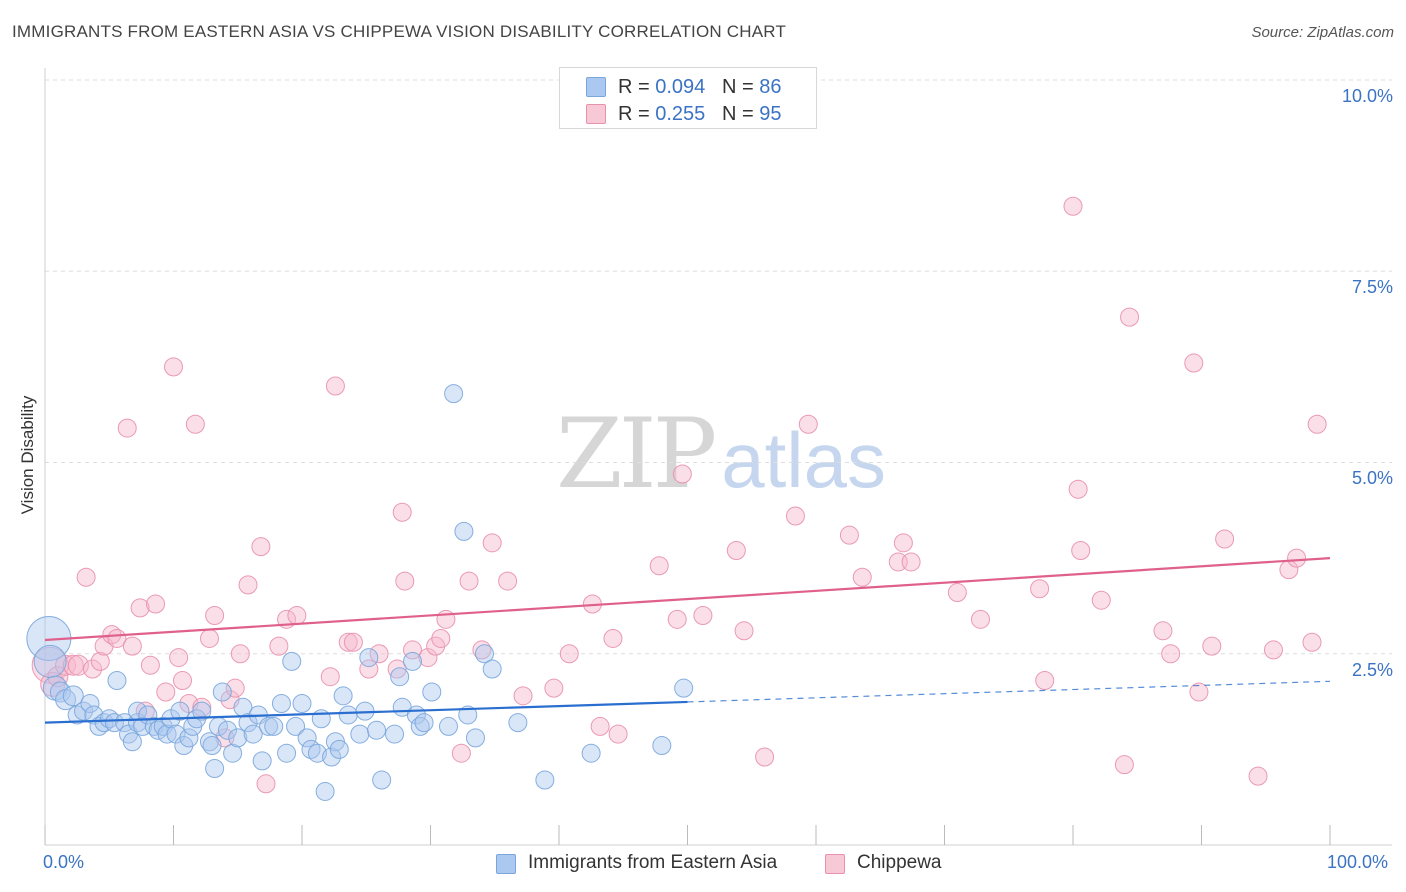 The image size is (1406, 892). What do you see at coordinates (636, 454) in the screenshot?
I see `watermark-zip: ZIP` at bounding box center [636, 454].